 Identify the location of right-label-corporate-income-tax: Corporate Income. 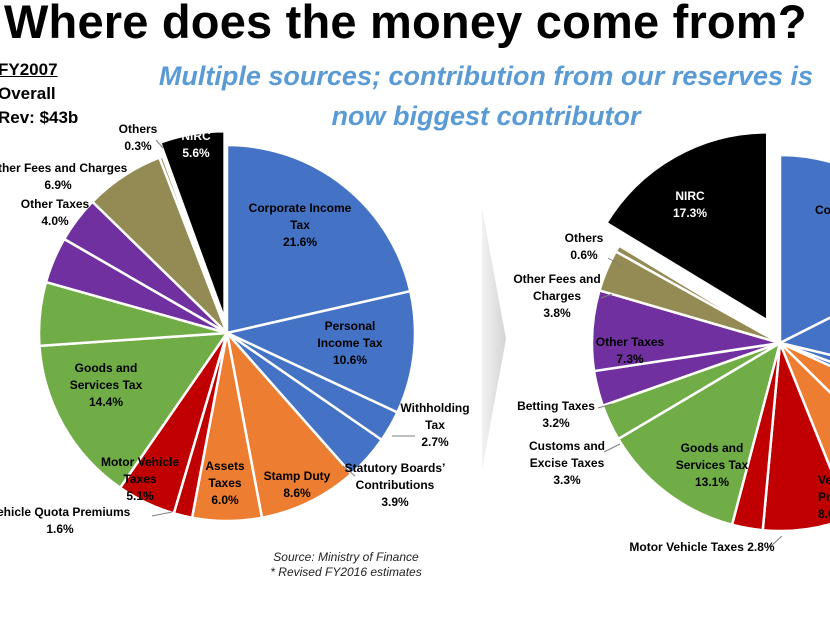
(822, 210).